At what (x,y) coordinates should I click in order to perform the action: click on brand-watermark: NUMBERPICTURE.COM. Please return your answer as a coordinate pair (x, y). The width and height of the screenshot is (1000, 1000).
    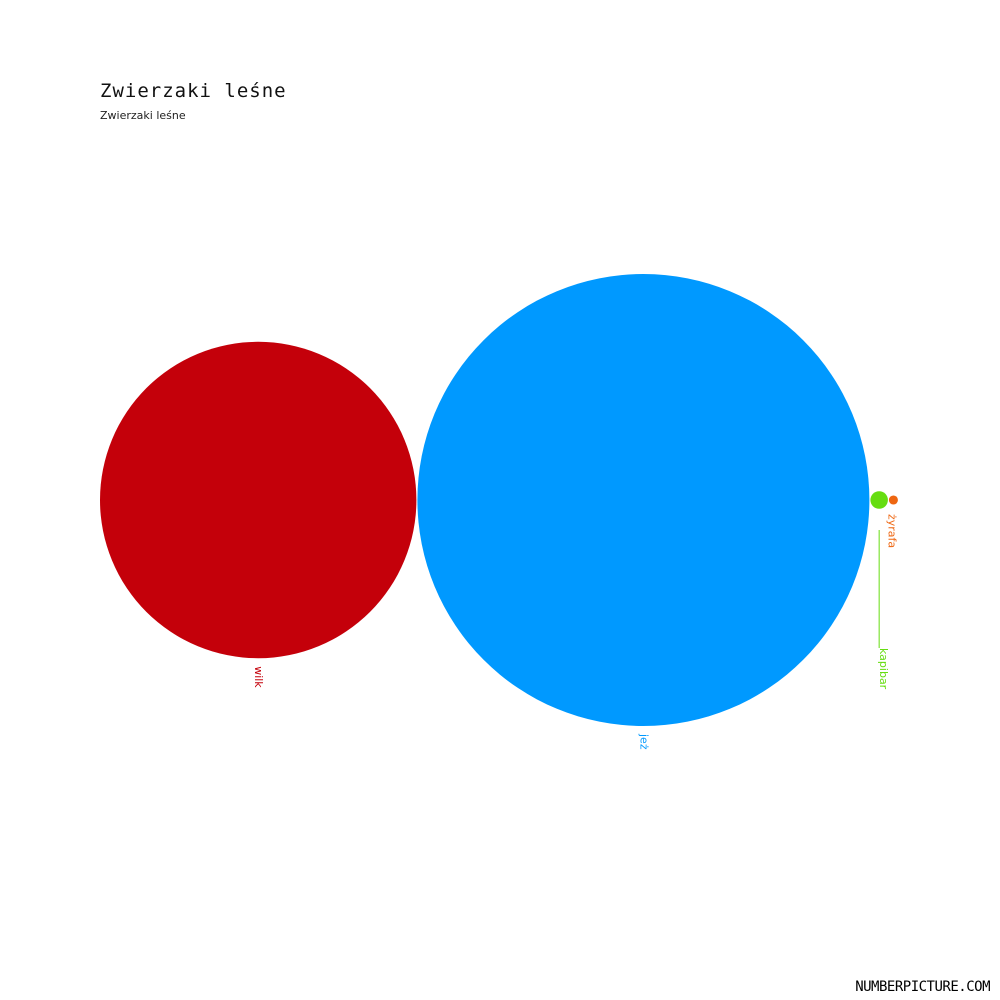
    Looking at the image, I should click on (922, 987).